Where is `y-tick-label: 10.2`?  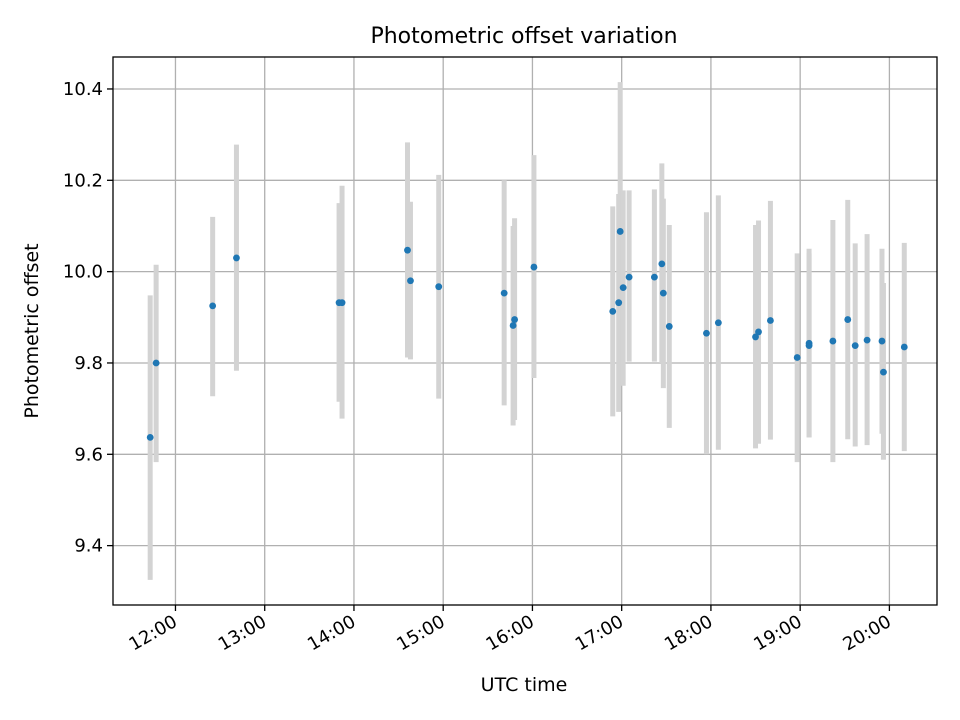
y-tick-label: 10.2 is located at coordinates (83, 180).